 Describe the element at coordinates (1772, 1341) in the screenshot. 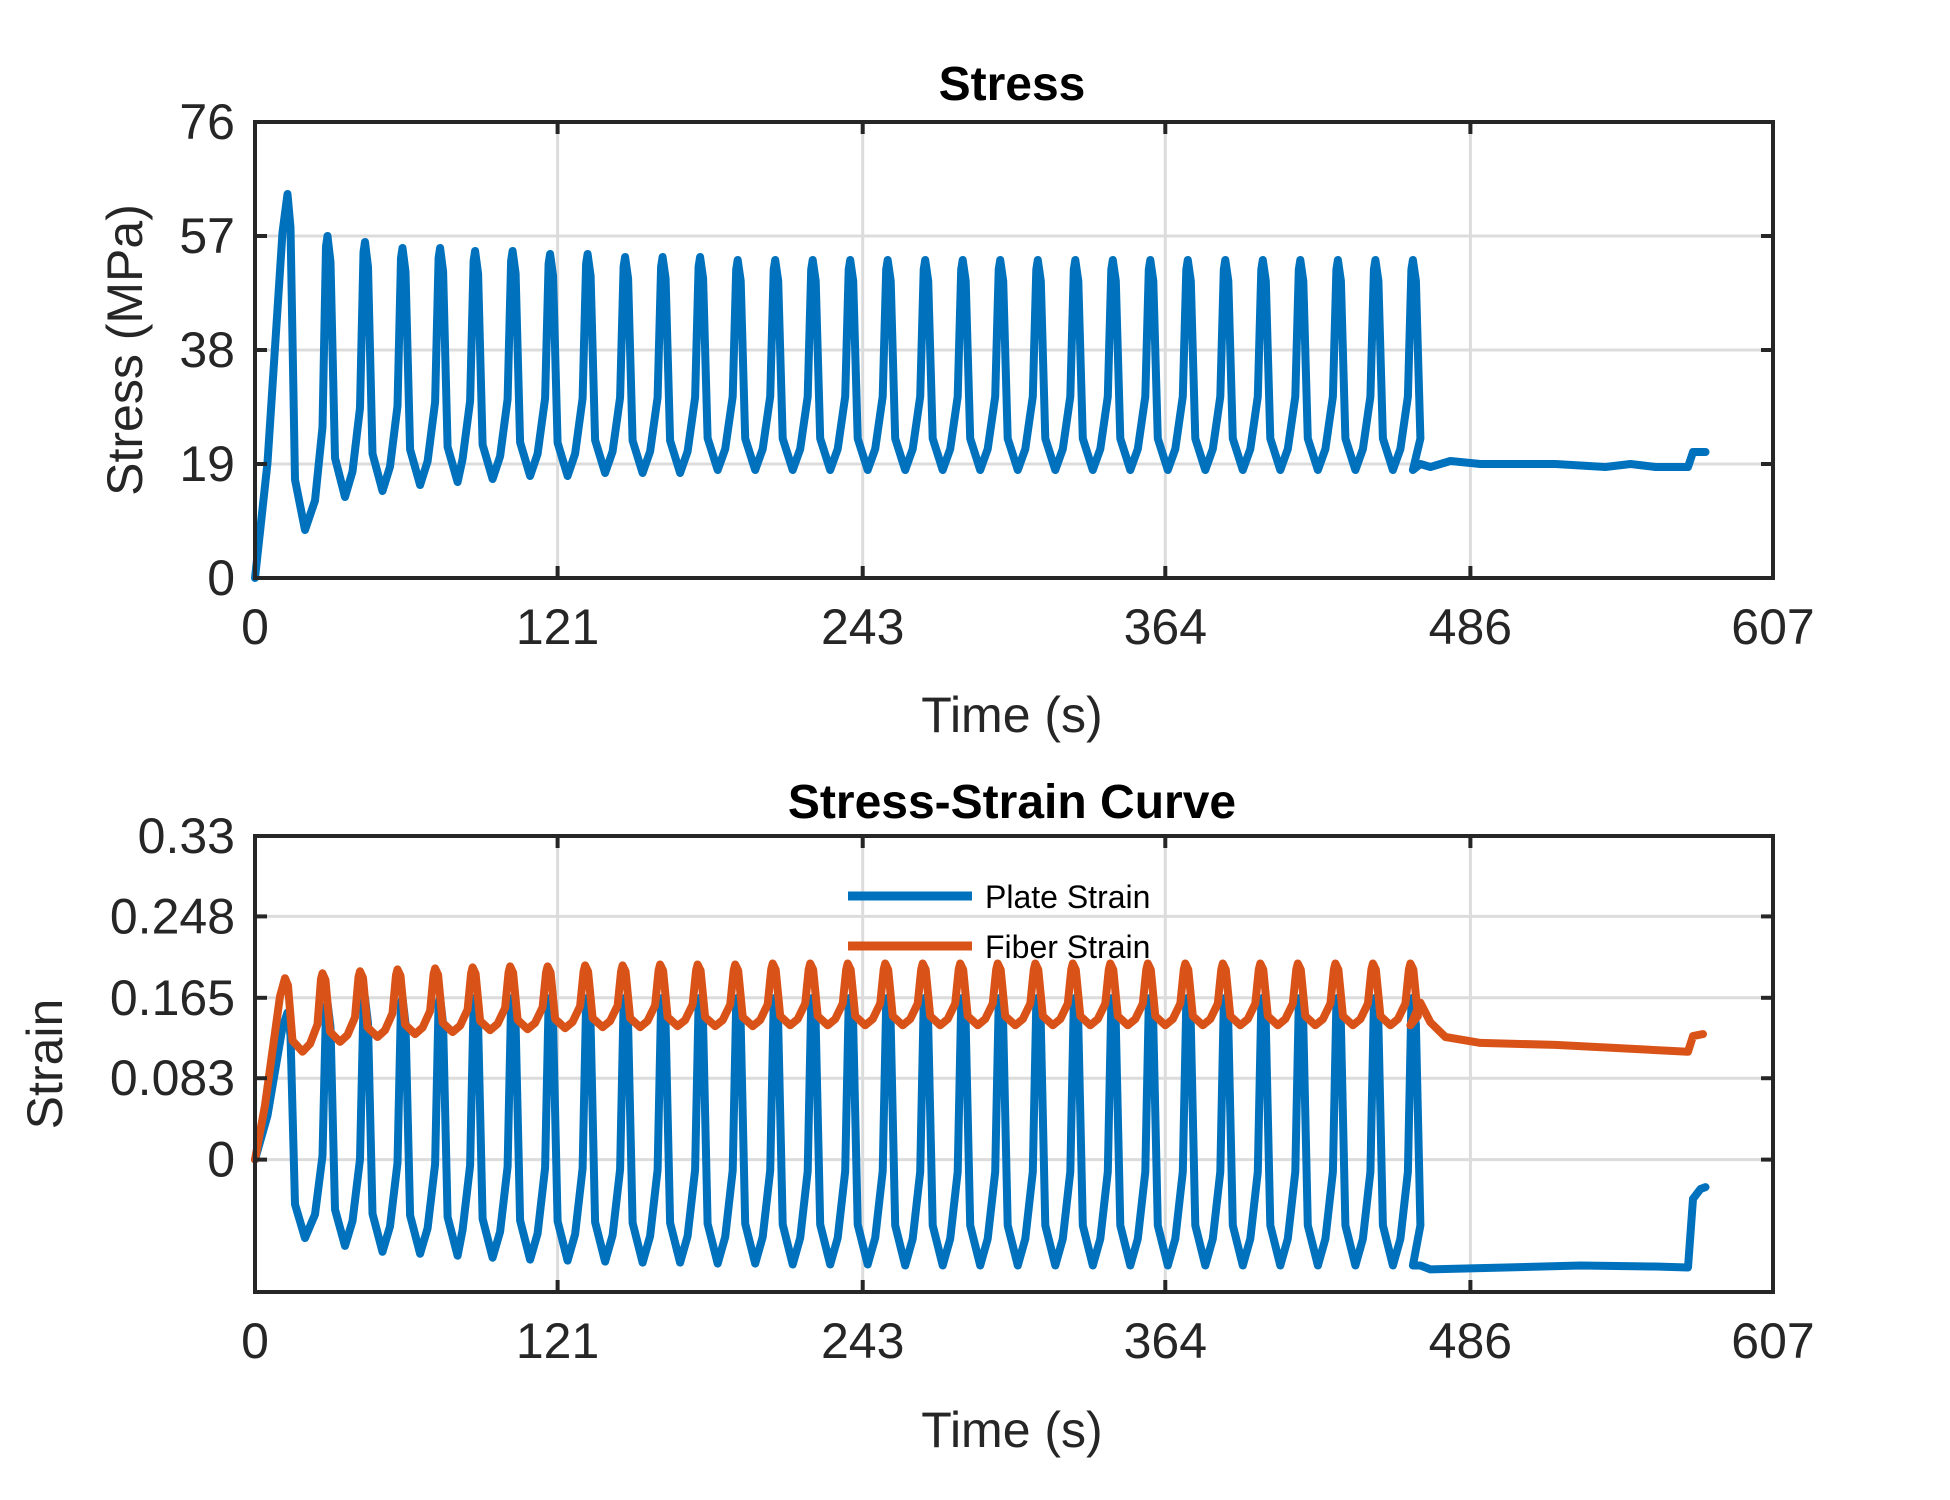

I see `strain-x-tick-label: 607` at that location.